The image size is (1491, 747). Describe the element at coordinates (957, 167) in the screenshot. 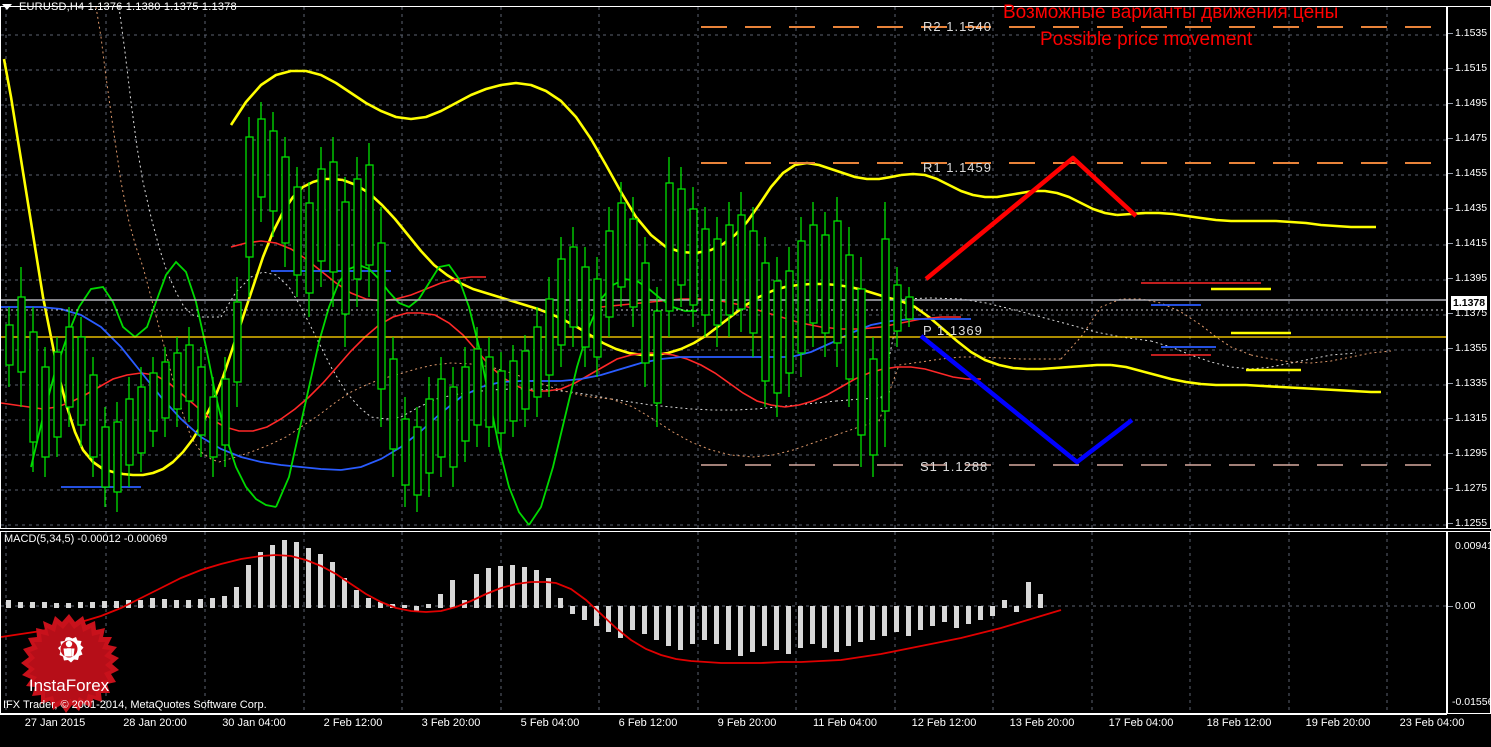

I see `pivot-label-r1: R1 1.1459` at that location.